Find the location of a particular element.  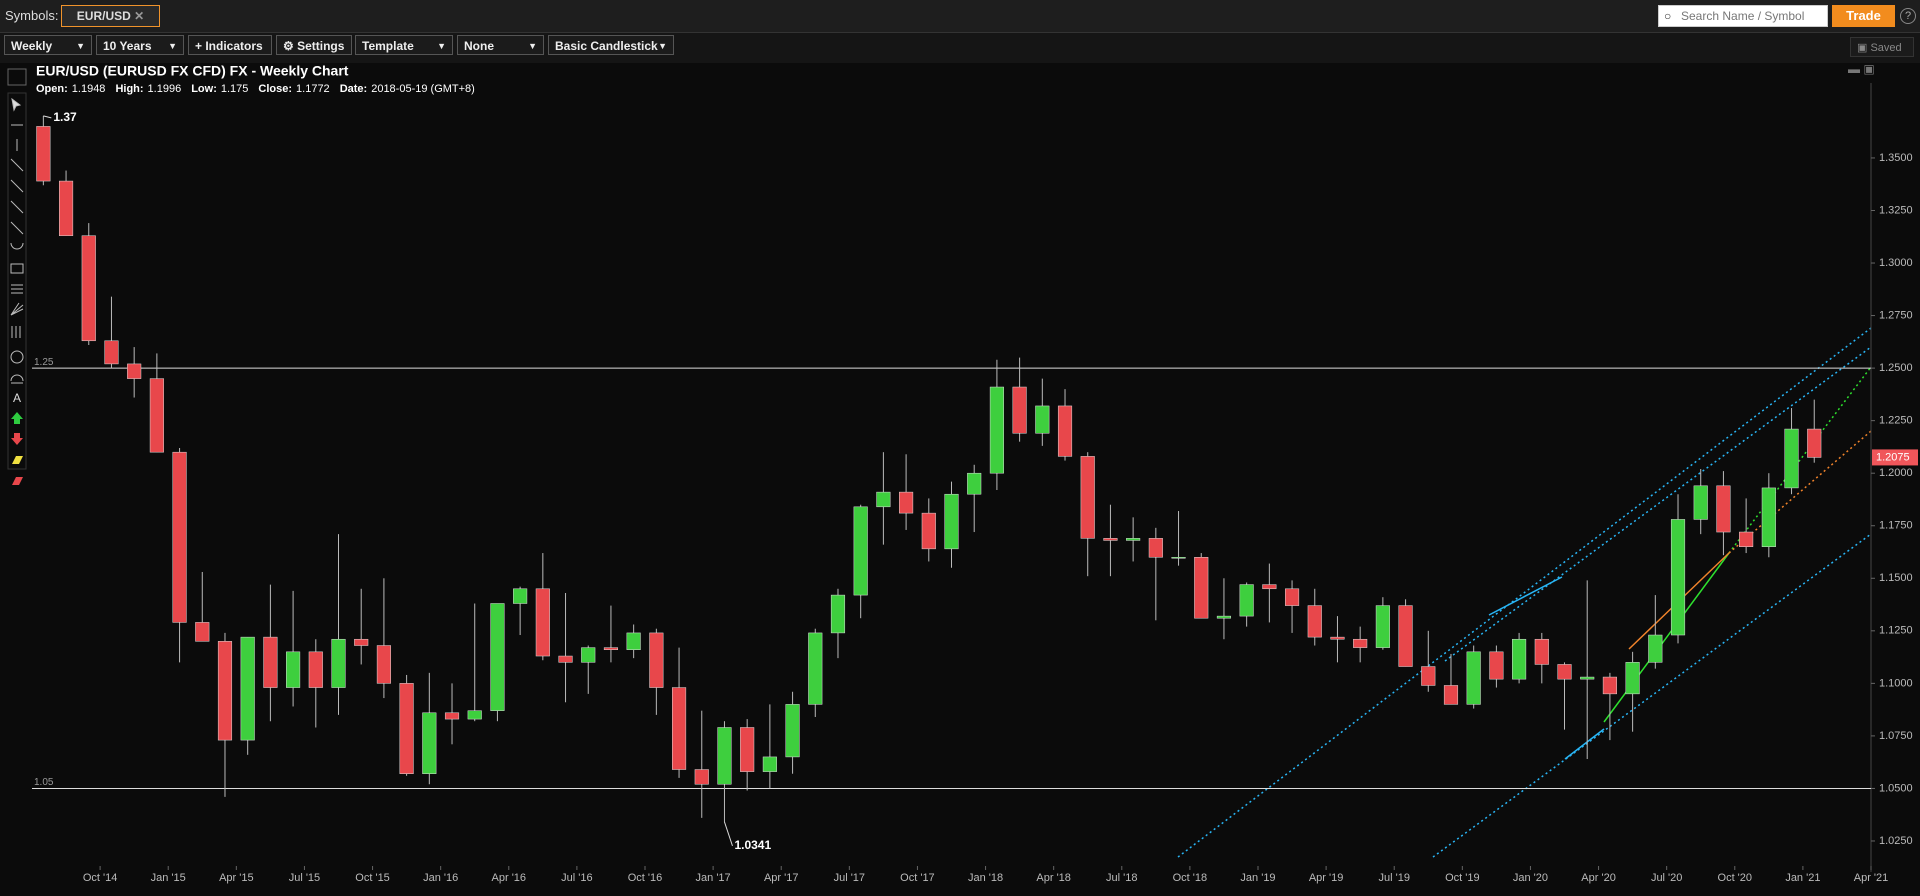

x-tick-label: Jul '19 is located at coordinates (1393, 878).